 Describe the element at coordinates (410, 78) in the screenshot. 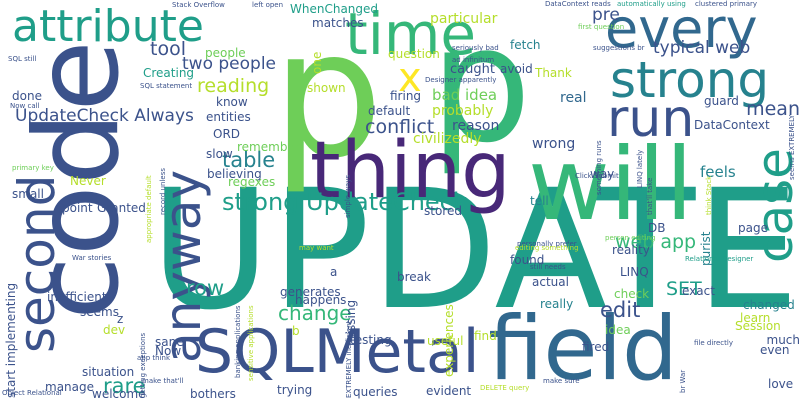

I see `cloud-word: x` at that location.